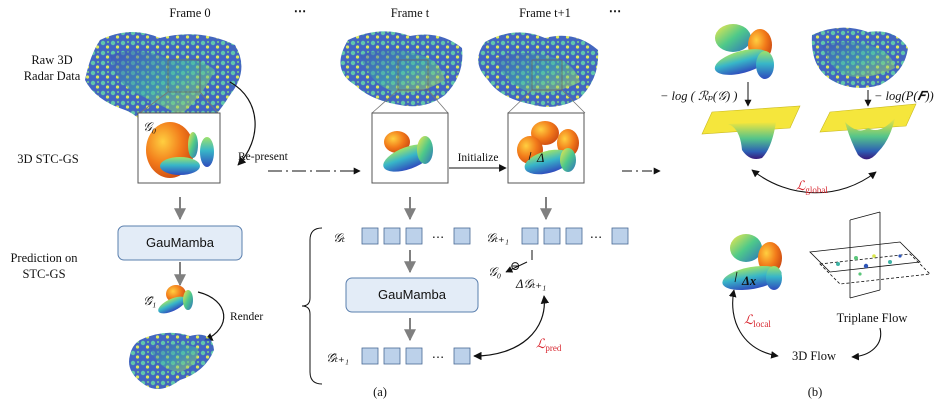 This screenshot has width=952, height=406. What do you see at coordinates (812, 186) in the screenshot?
I see `loss-global-symbol: ℒglobal` at bounding box center [812, 186].